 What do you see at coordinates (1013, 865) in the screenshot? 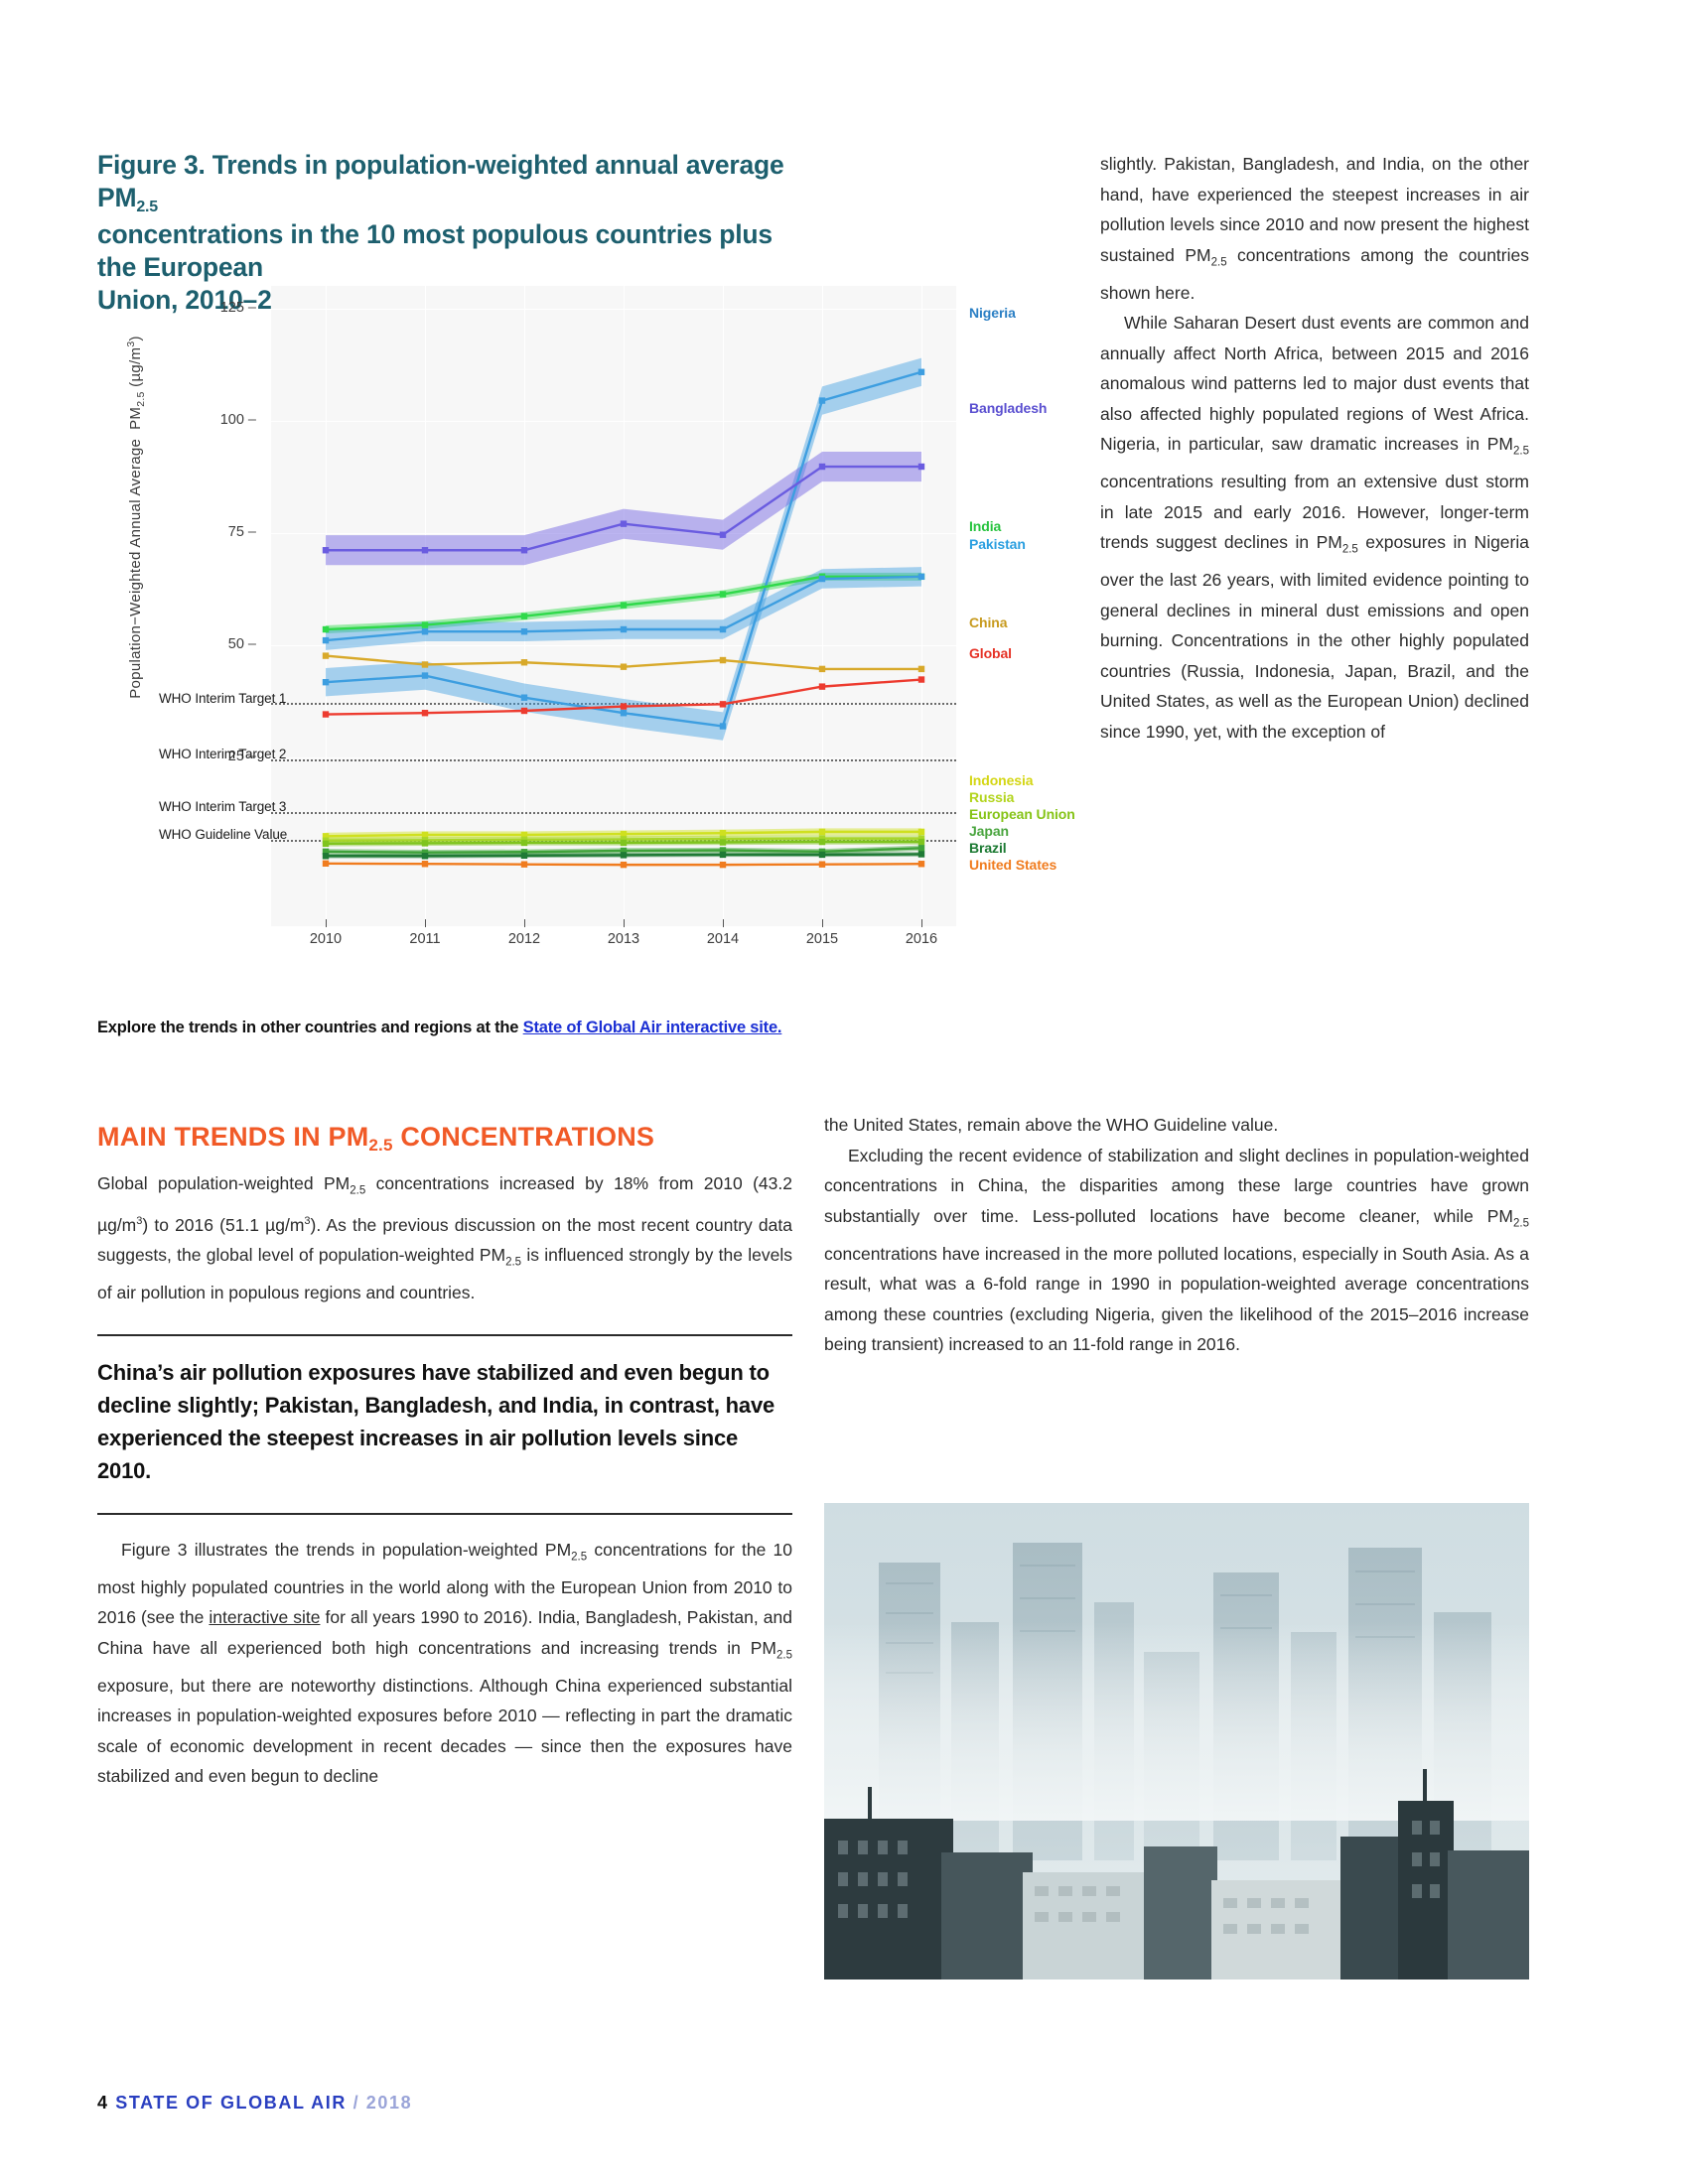
I see `legend-united-states: United States` at bounding box center [1013, 865].